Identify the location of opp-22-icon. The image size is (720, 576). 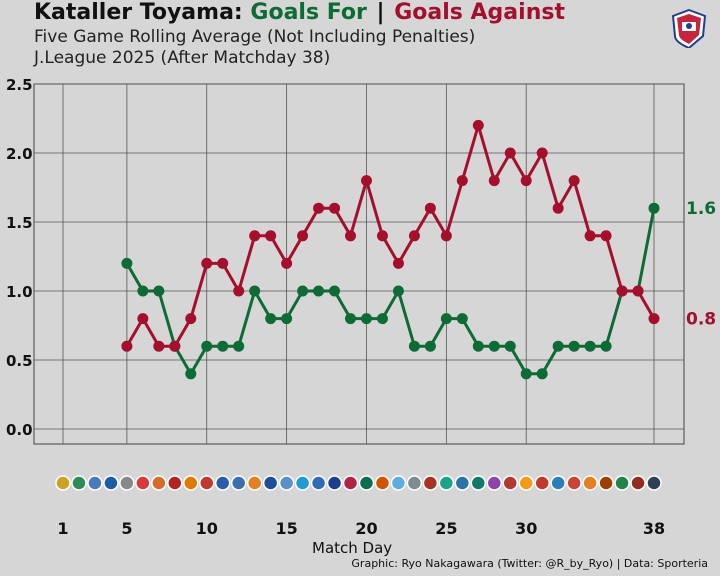
(398, 483).